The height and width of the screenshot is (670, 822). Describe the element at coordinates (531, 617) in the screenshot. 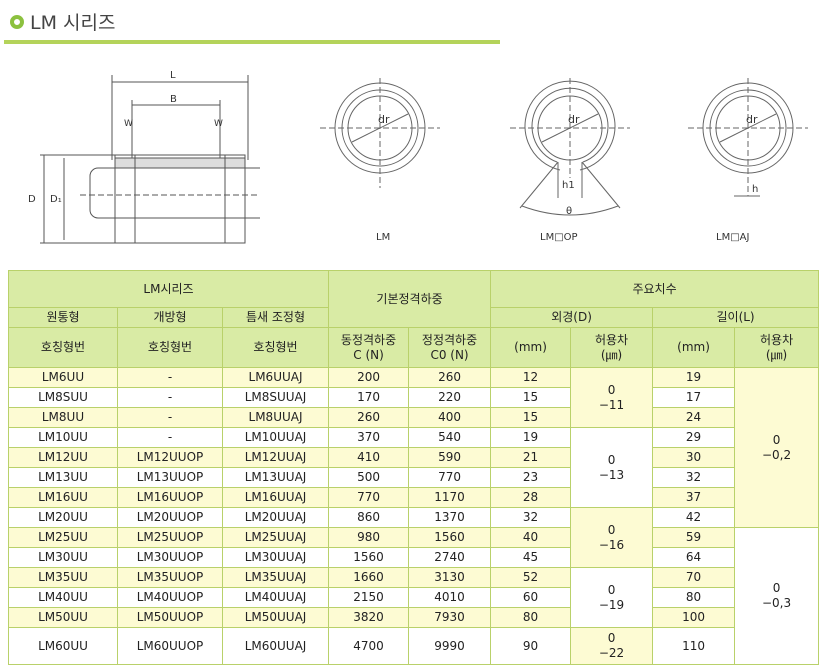

I see `outer-diameter: 80` at that location.